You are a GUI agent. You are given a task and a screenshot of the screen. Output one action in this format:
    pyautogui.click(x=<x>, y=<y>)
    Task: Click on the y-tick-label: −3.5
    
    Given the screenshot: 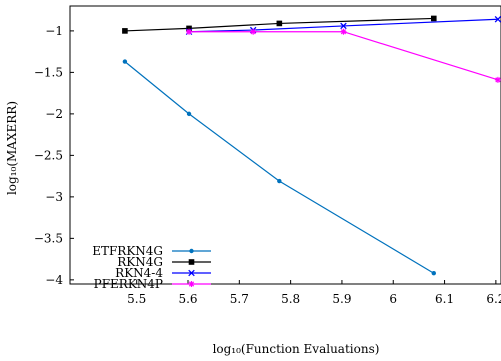 What is the action you would take?
    pyautogui.click(x=48, y=238)
    